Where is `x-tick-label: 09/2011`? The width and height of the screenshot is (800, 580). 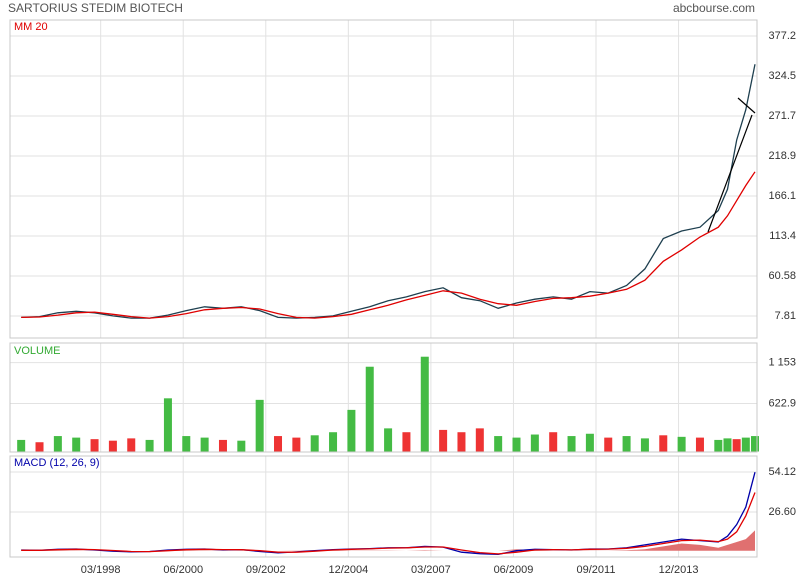 x-tick-label: 09/2011 is located at coordinates (596, 570).